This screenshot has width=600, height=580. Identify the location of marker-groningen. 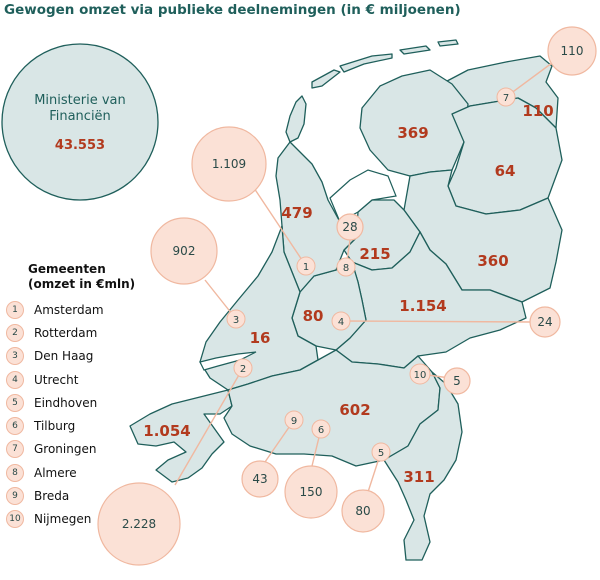
(506, 97).